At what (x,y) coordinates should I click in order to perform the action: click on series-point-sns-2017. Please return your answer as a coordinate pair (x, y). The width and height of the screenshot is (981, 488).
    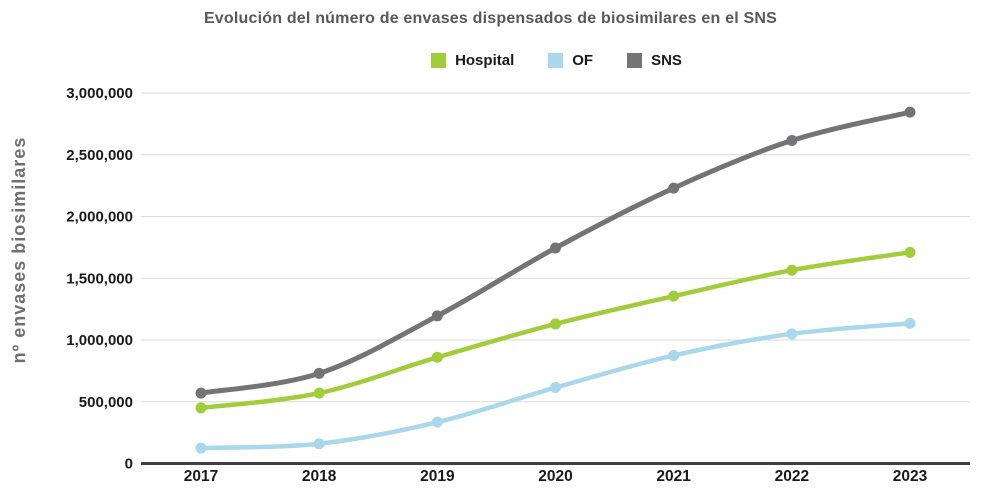
    Looking at the image, I should click on (201, 393).